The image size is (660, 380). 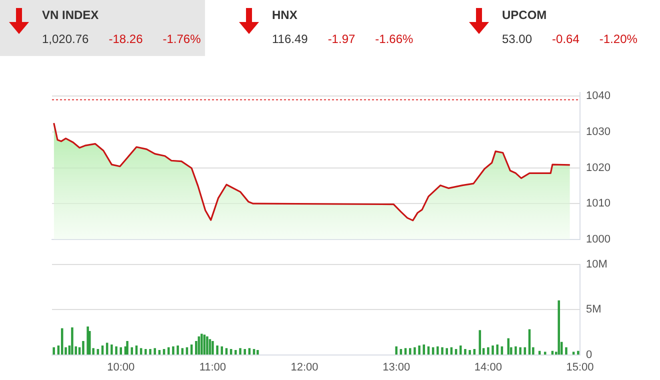 I want to click on y-tick-label: 1030, so click(x=598, y=132).